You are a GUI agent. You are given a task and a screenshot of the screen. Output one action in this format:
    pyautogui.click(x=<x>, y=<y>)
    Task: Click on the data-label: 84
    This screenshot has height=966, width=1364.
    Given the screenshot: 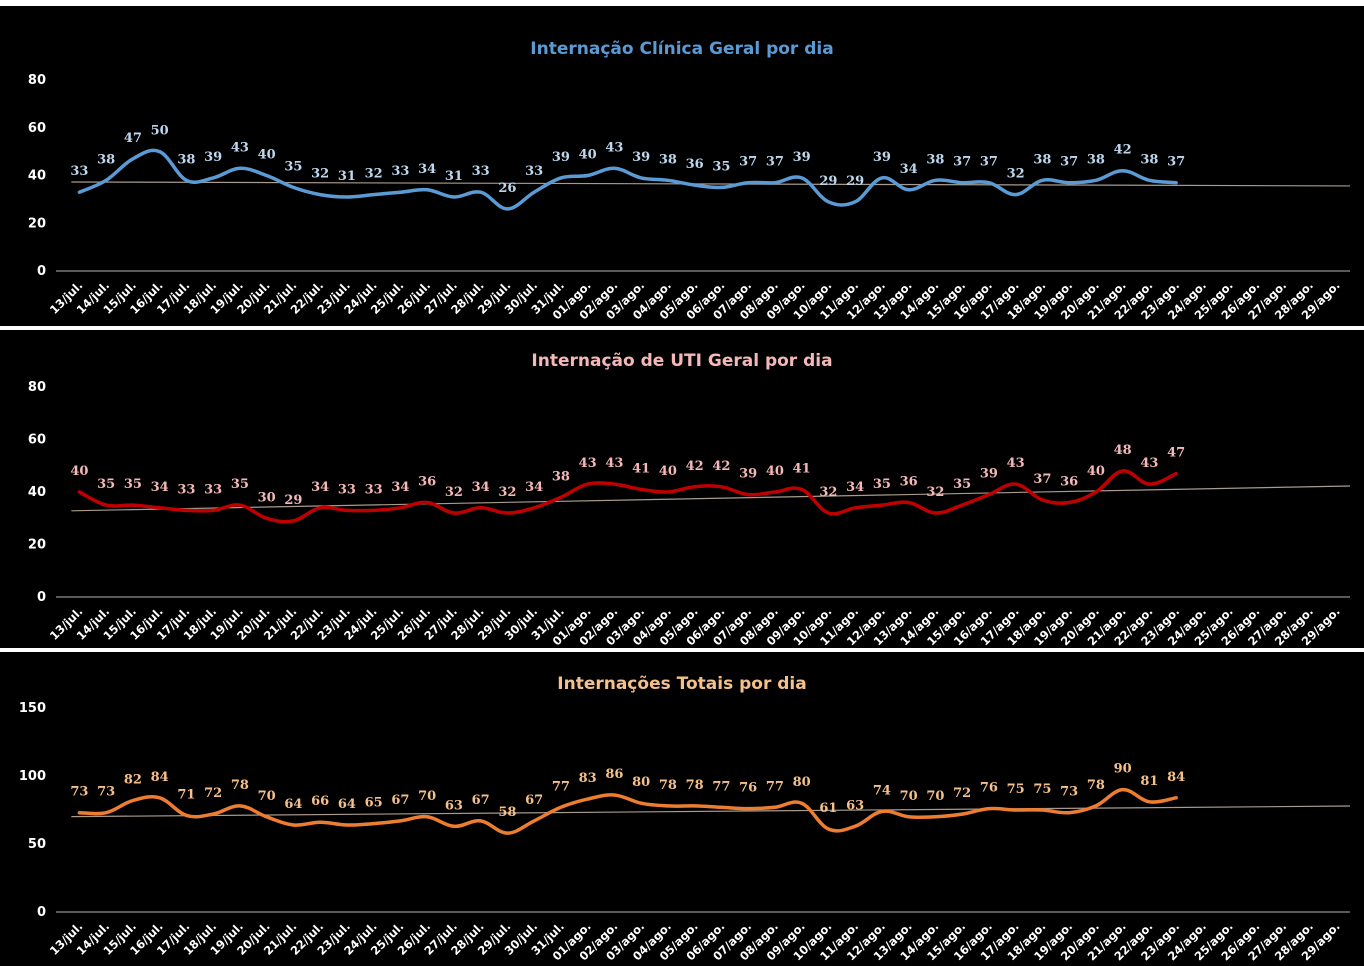 What is the action you would take?
    pyautogui.click(x=160, y=777)
    